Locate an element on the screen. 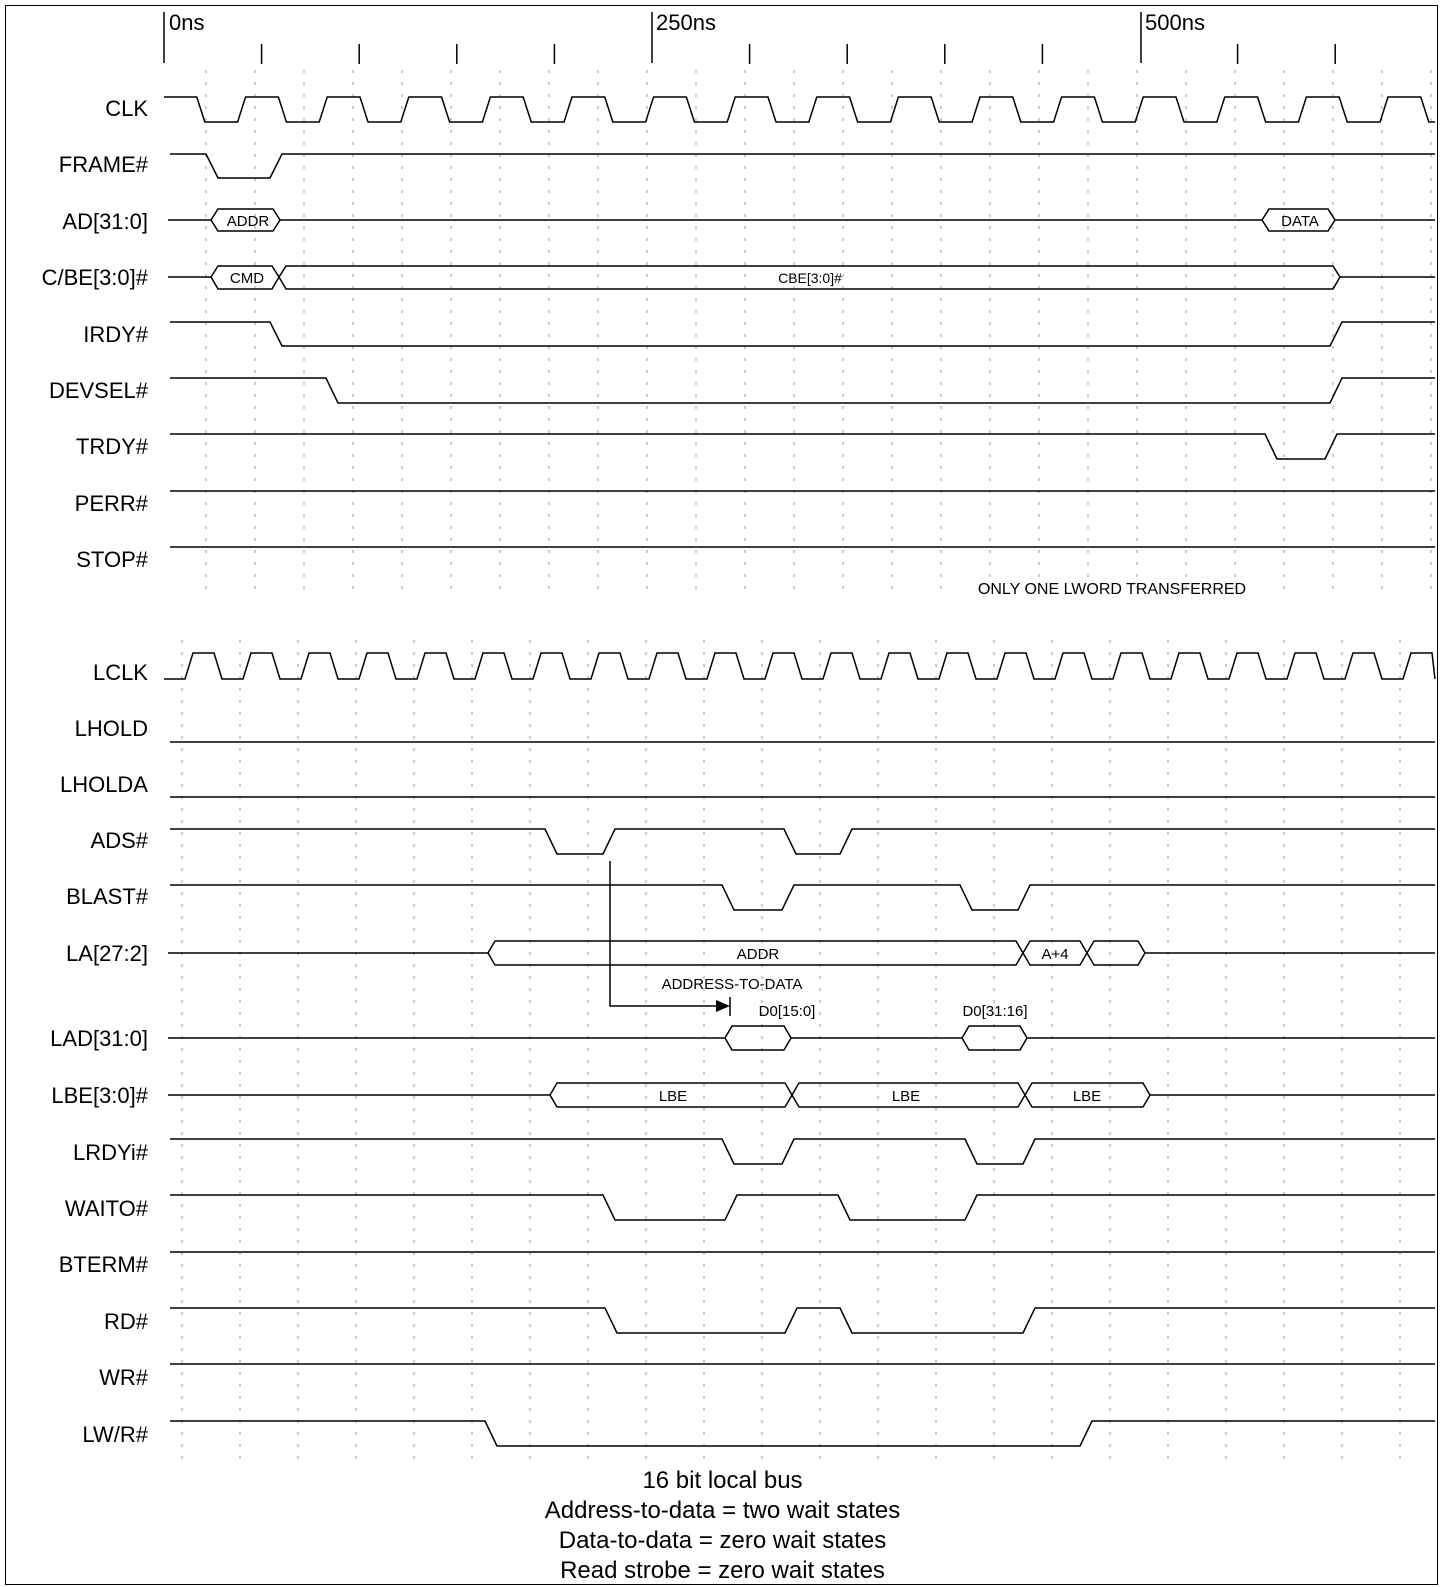 The image size is (1445, 1587). wave-lwr is located at coordinates (802, 1433).